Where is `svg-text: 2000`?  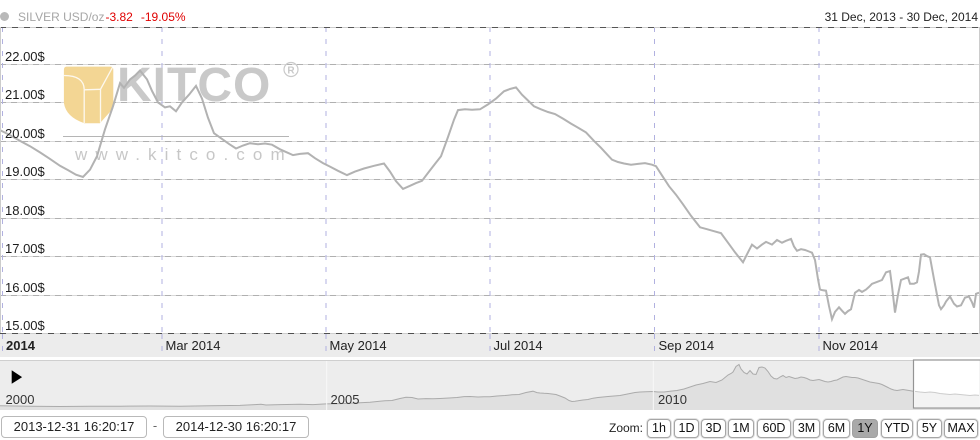
svg-text: 2000 is located at coordinates (20, 399).